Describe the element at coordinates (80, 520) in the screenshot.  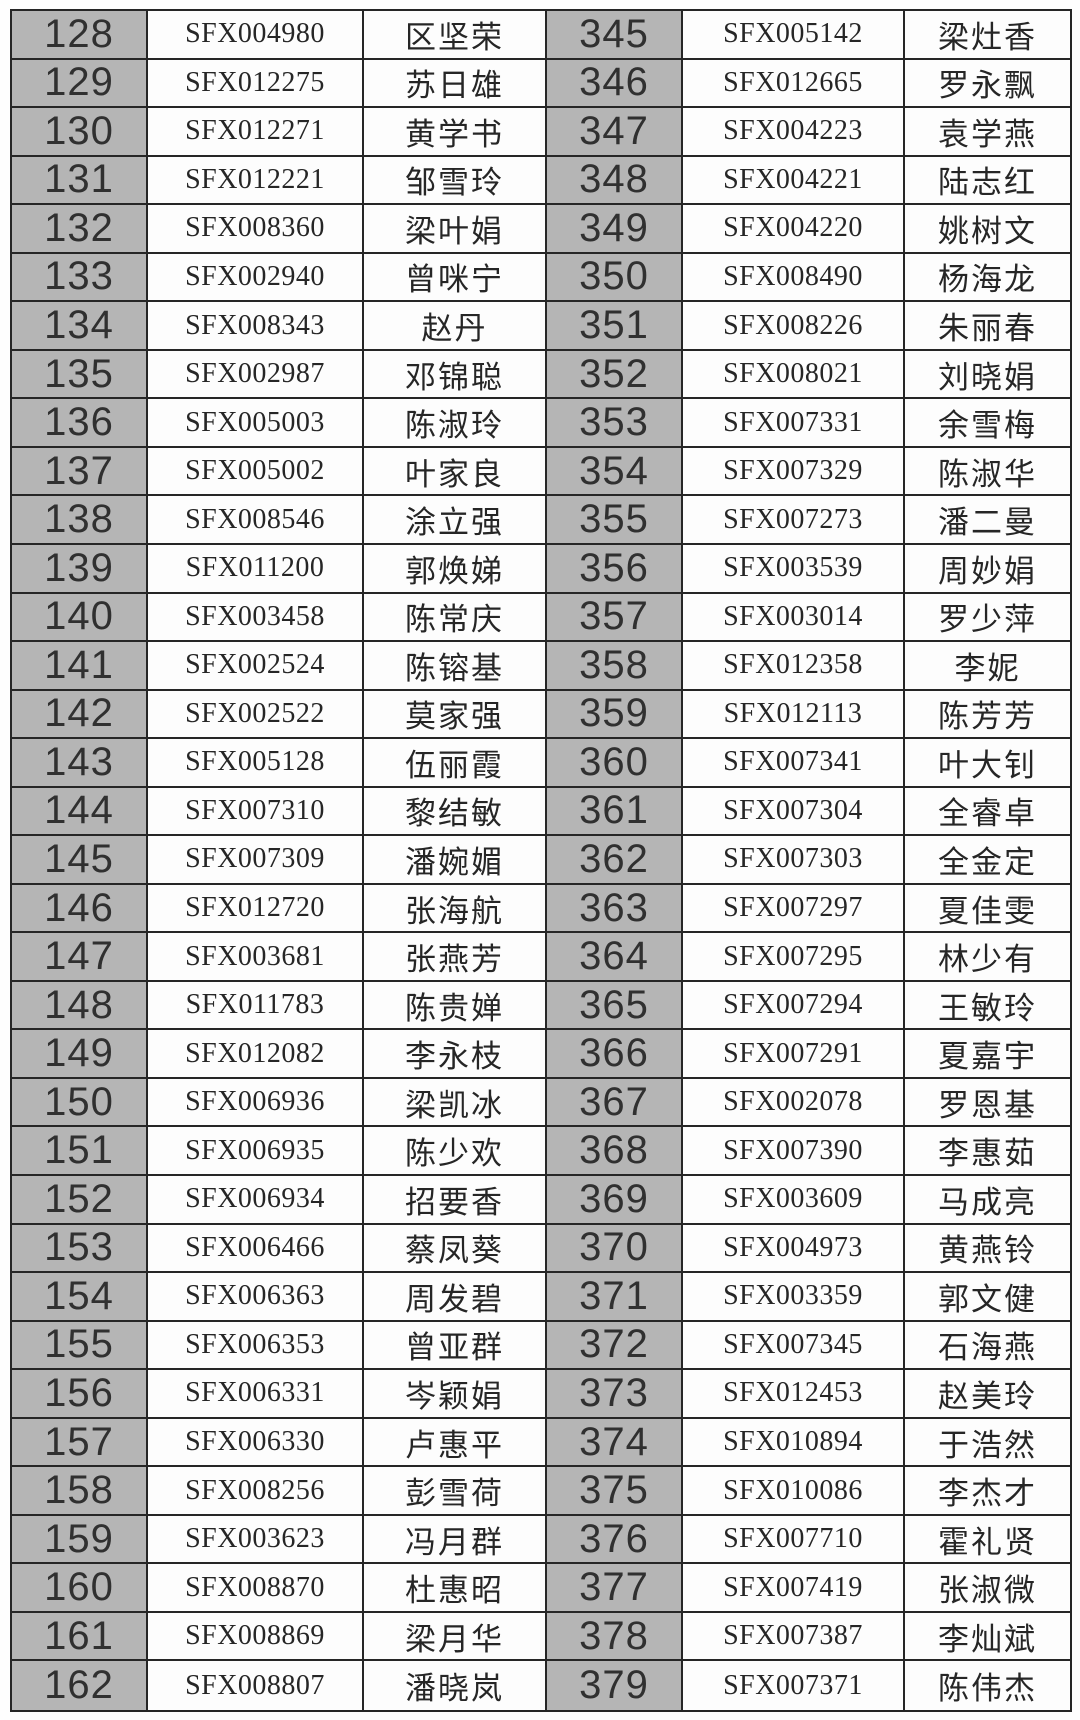
I see `row-number-cell: 138` at that location.